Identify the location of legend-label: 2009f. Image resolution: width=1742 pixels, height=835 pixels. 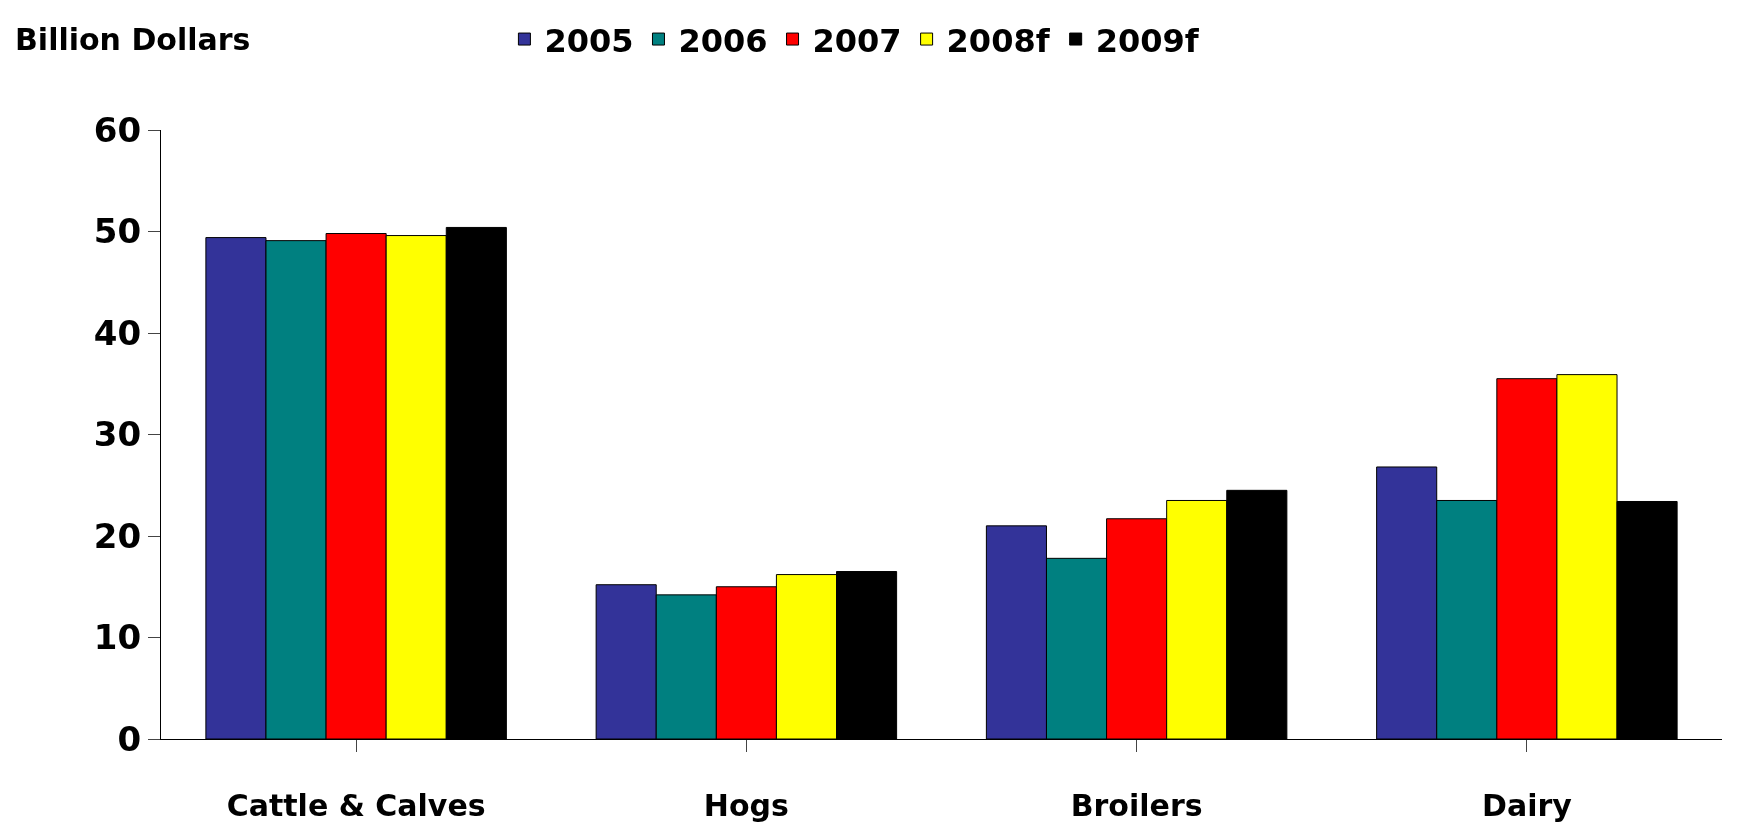
(1147, 40).